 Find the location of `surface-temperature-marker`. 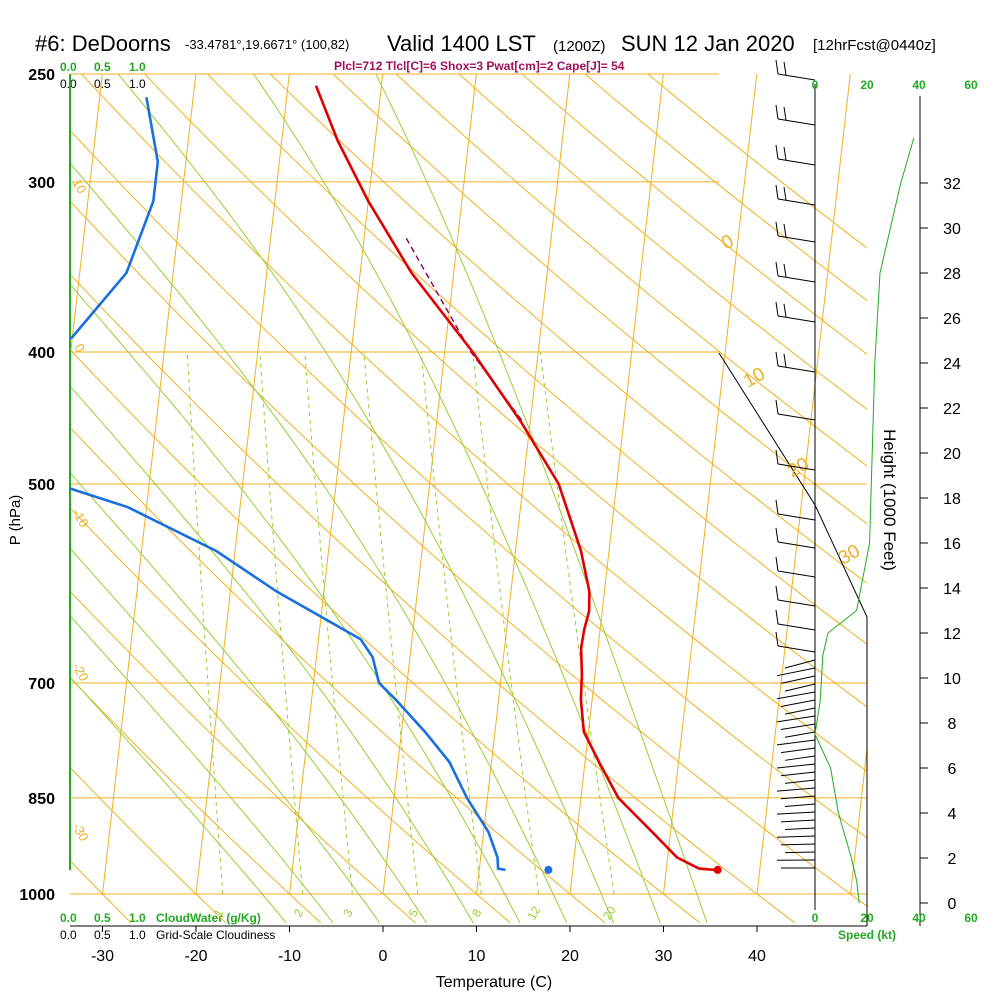

surface-temperature-marker is located at coordinates (717, 869).